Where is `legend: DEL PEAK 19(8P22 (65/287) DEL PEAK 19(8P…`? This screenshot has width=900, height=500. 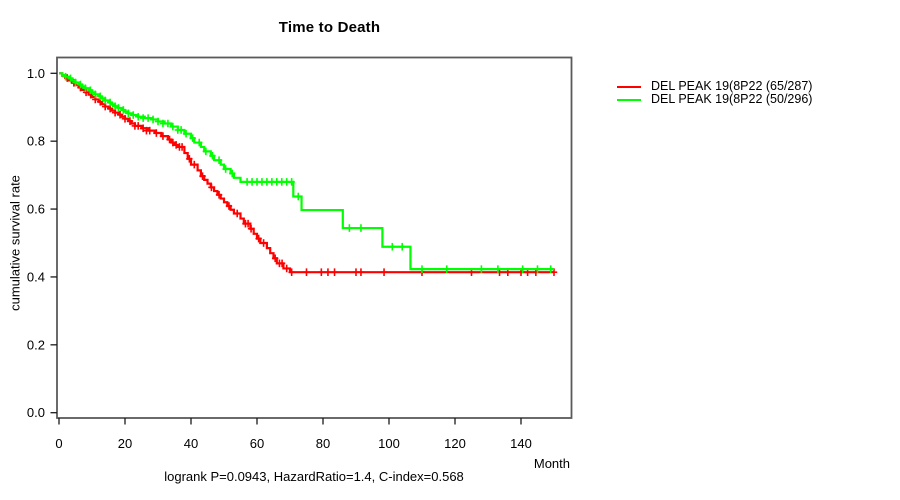 legend: DEL PEAK 19(8P22 (65/287) DEL PEAK 19(8P… is located at coordinates (714, 93).